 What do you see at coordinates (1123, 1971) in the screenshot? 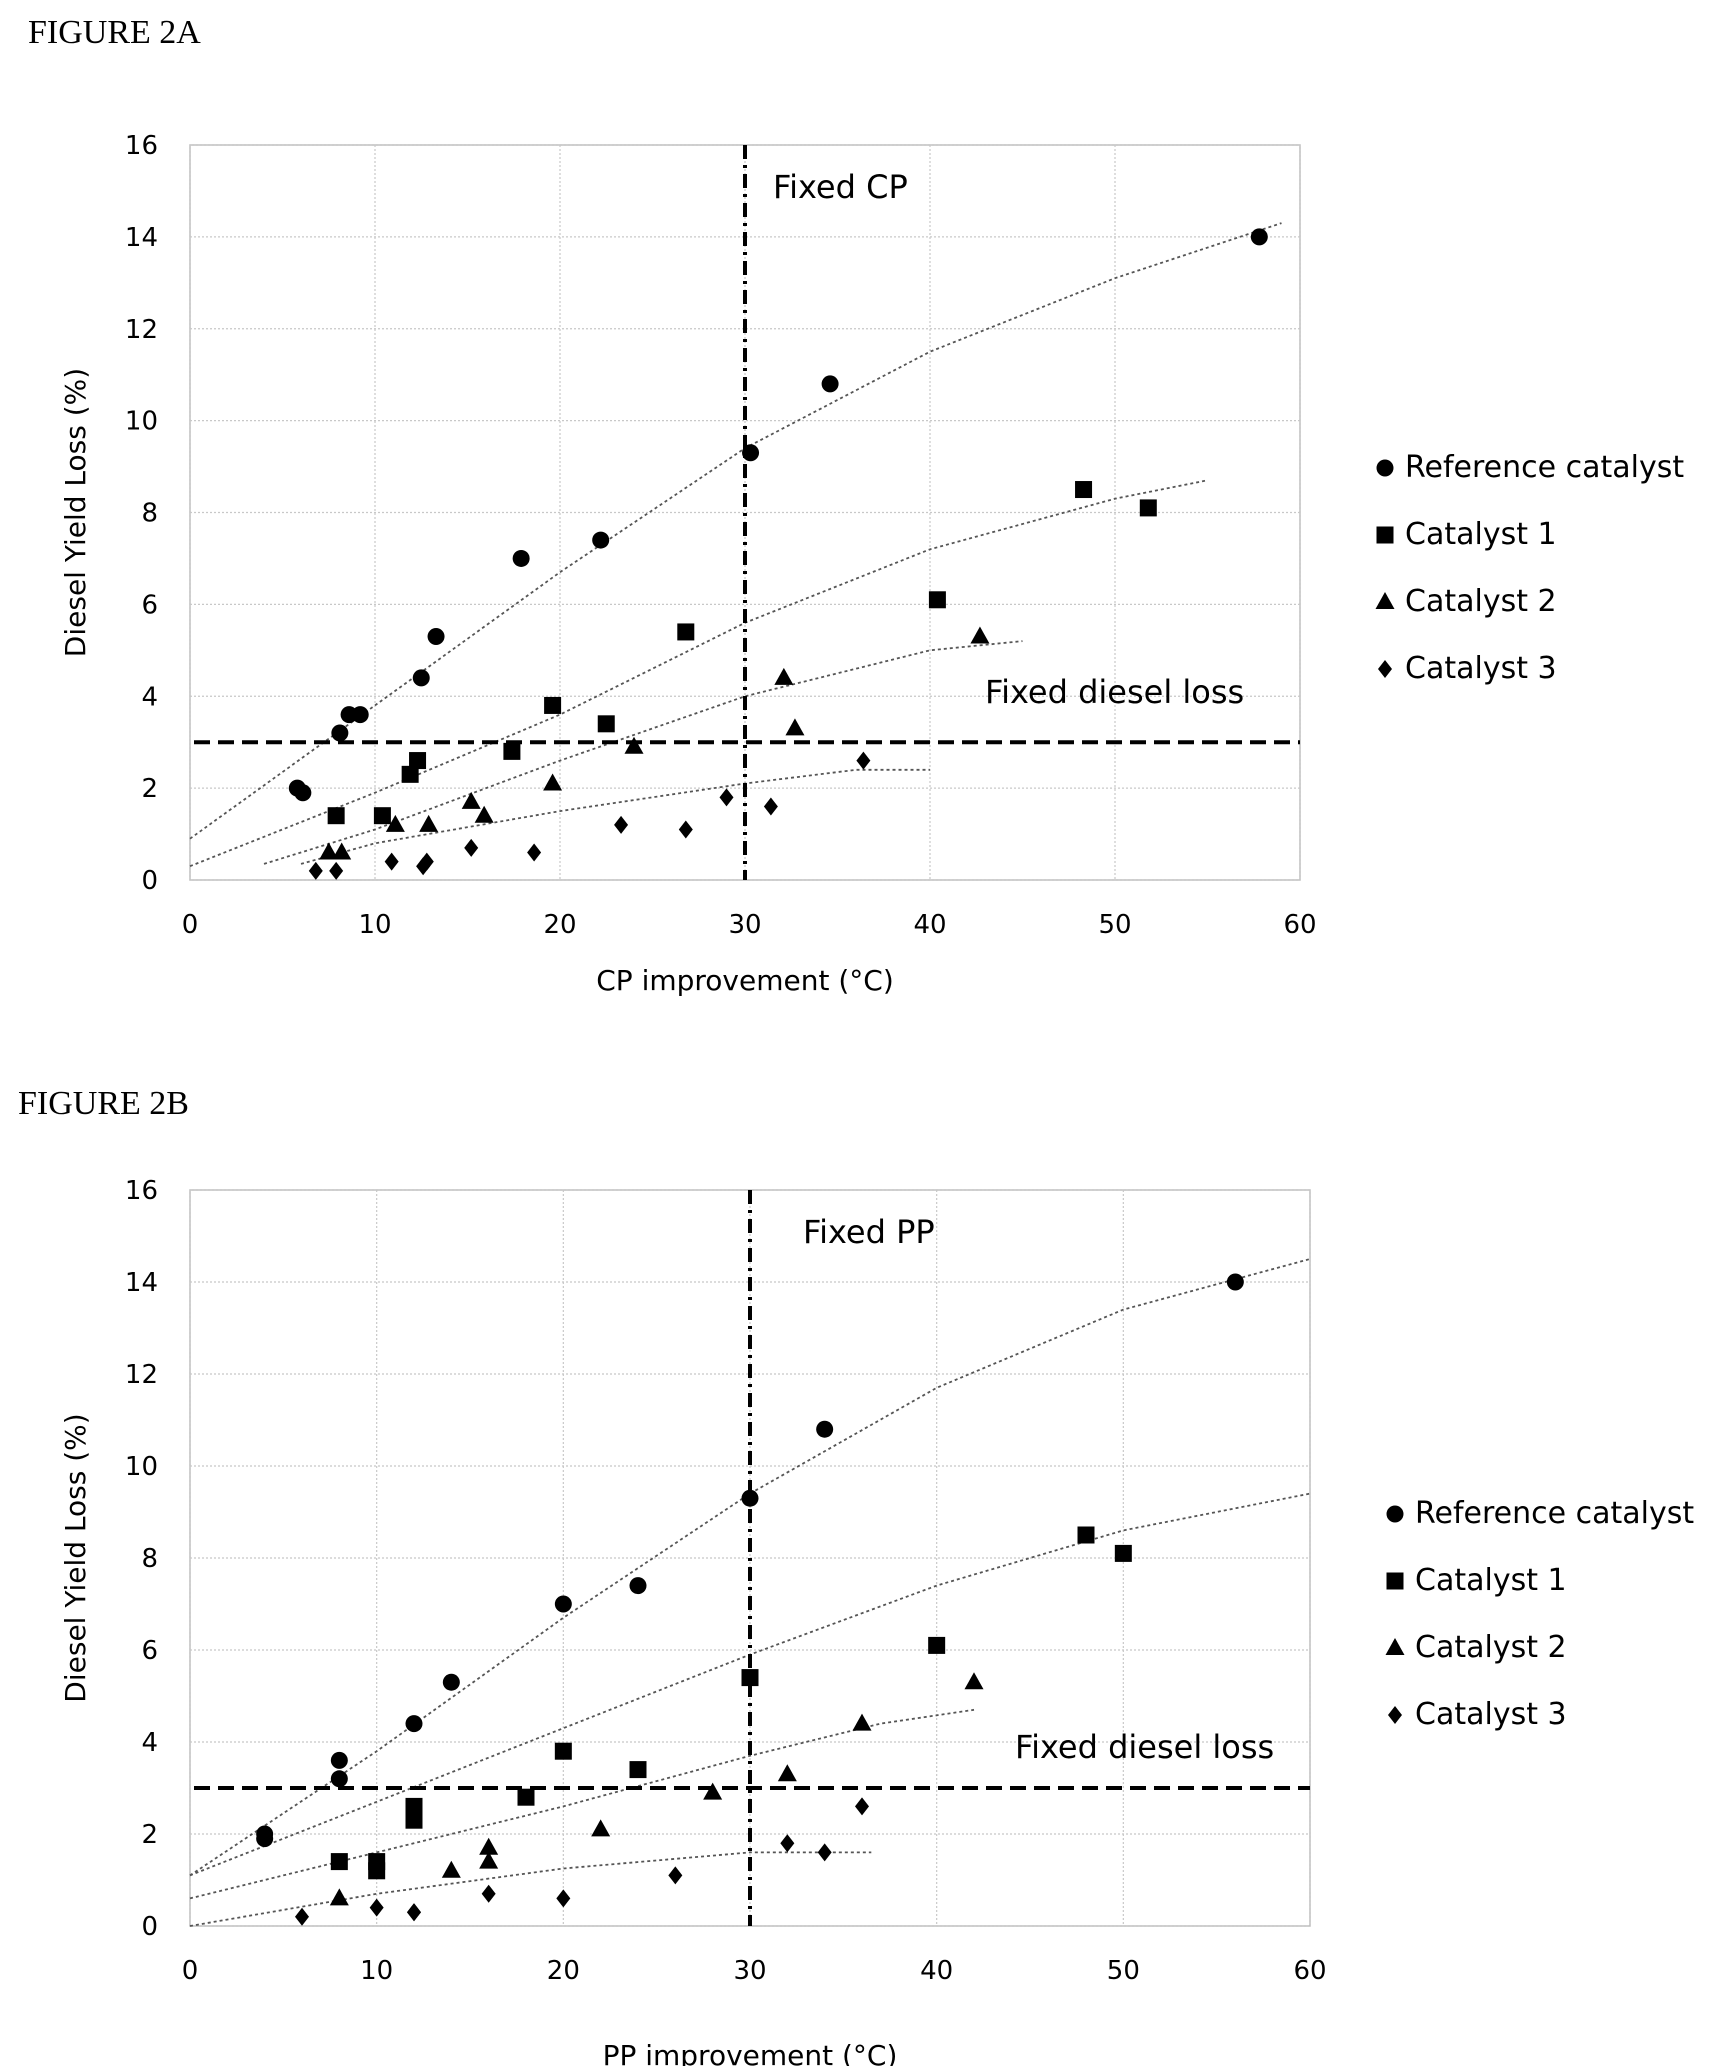
I see `x-tick-label: 50` at bounding box center [1123, 1971].